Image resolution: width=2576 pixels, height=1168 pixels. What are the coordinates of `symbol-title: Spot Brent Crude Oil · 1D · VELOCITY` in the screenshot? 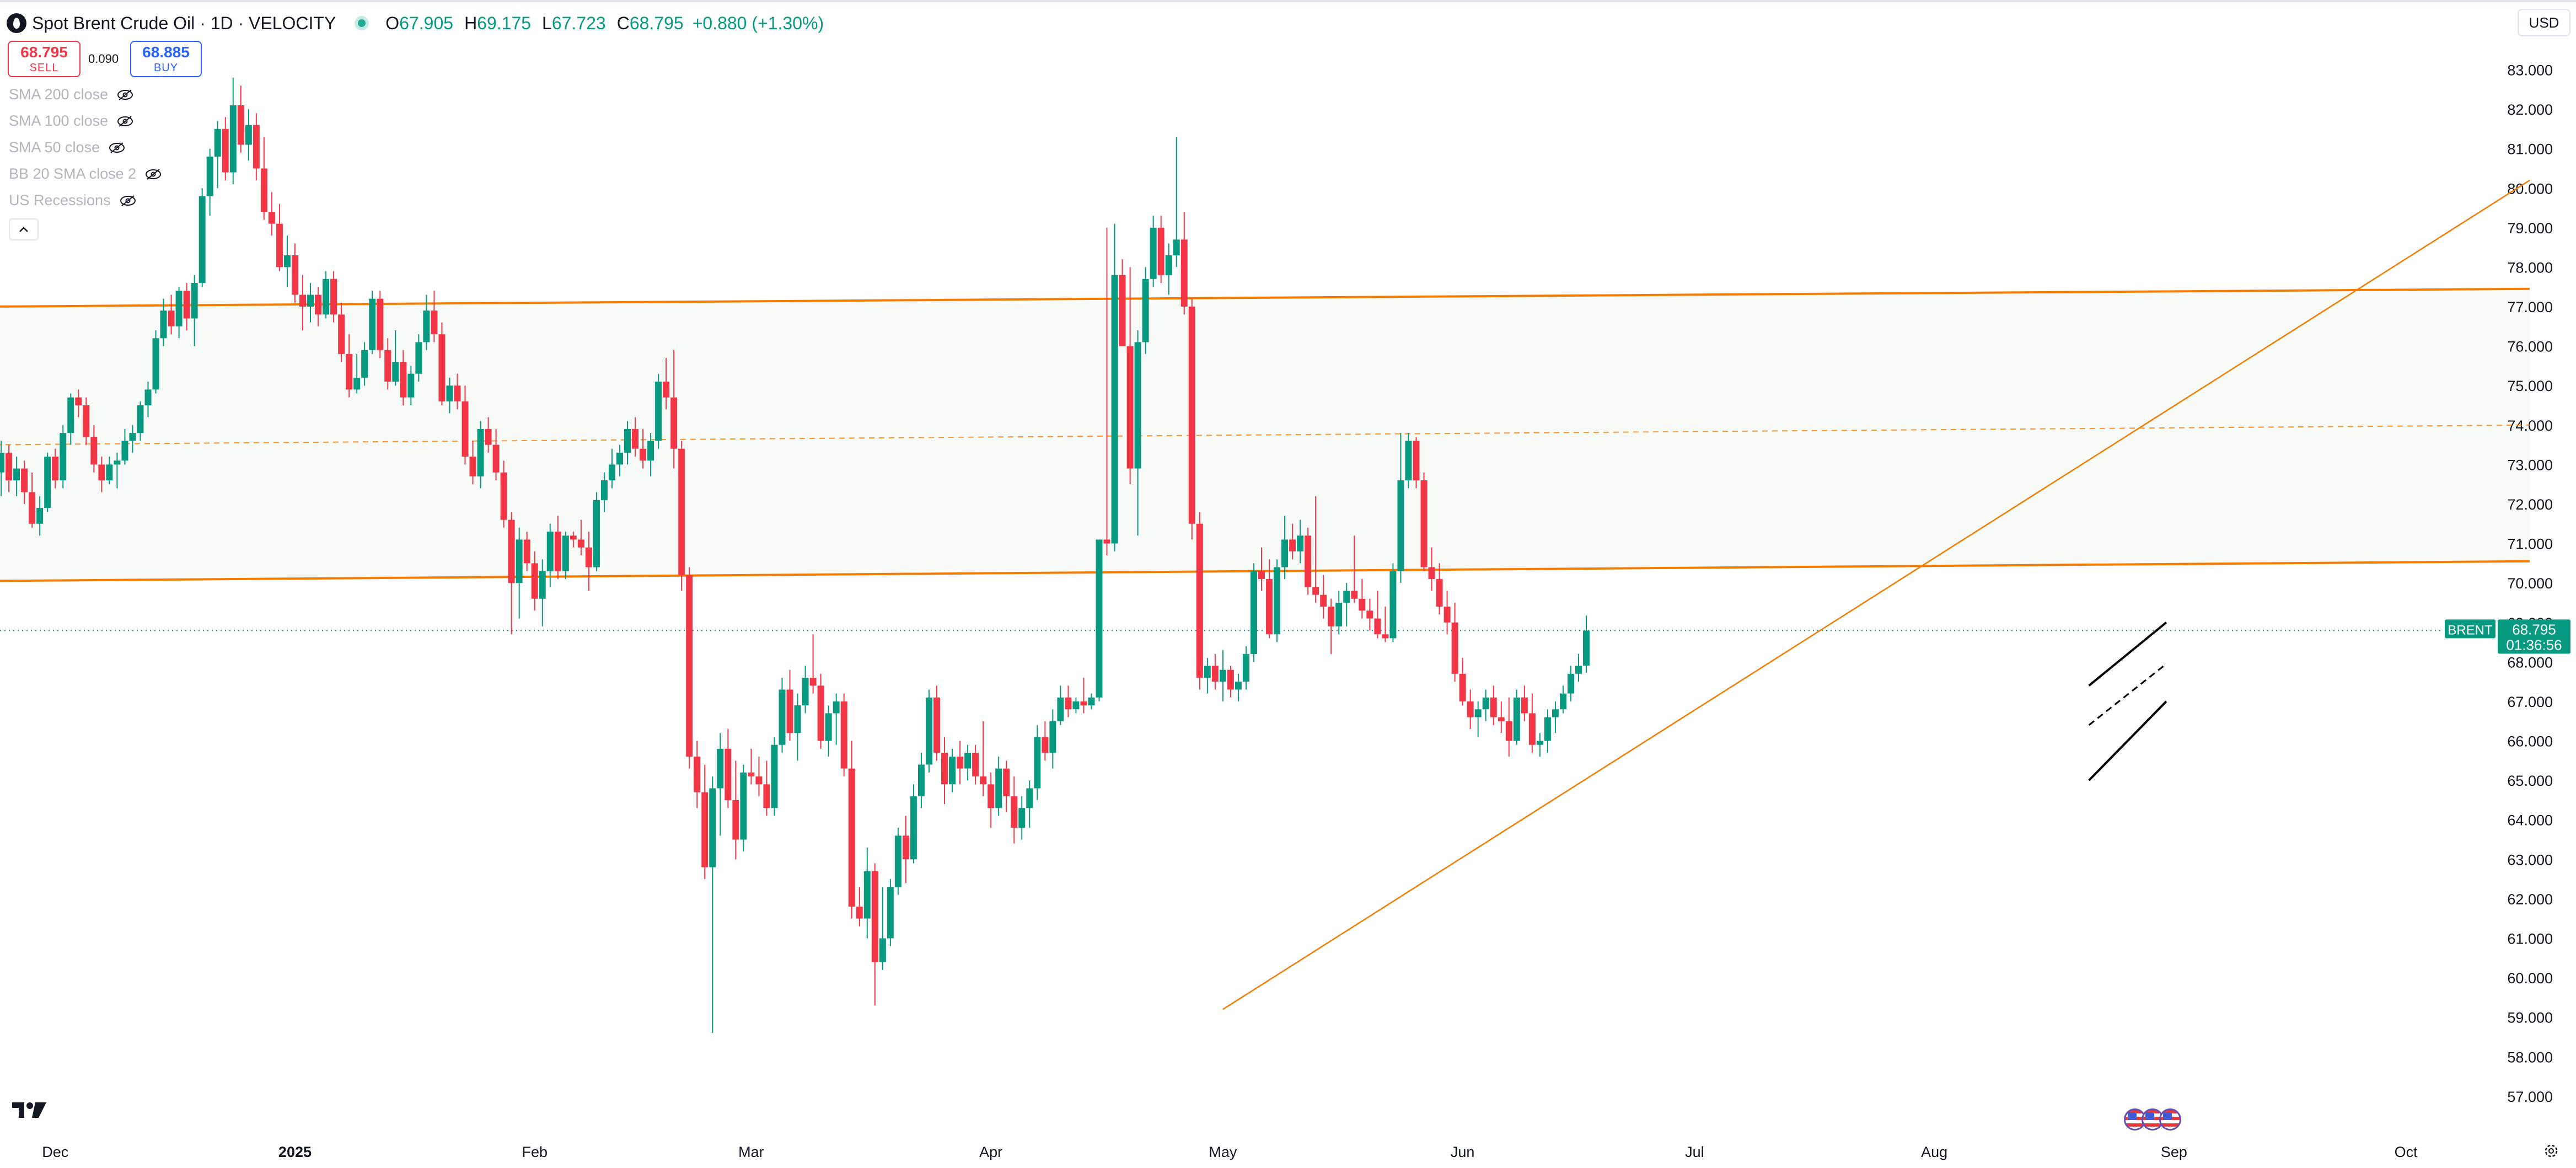 It's located at (184, 23).